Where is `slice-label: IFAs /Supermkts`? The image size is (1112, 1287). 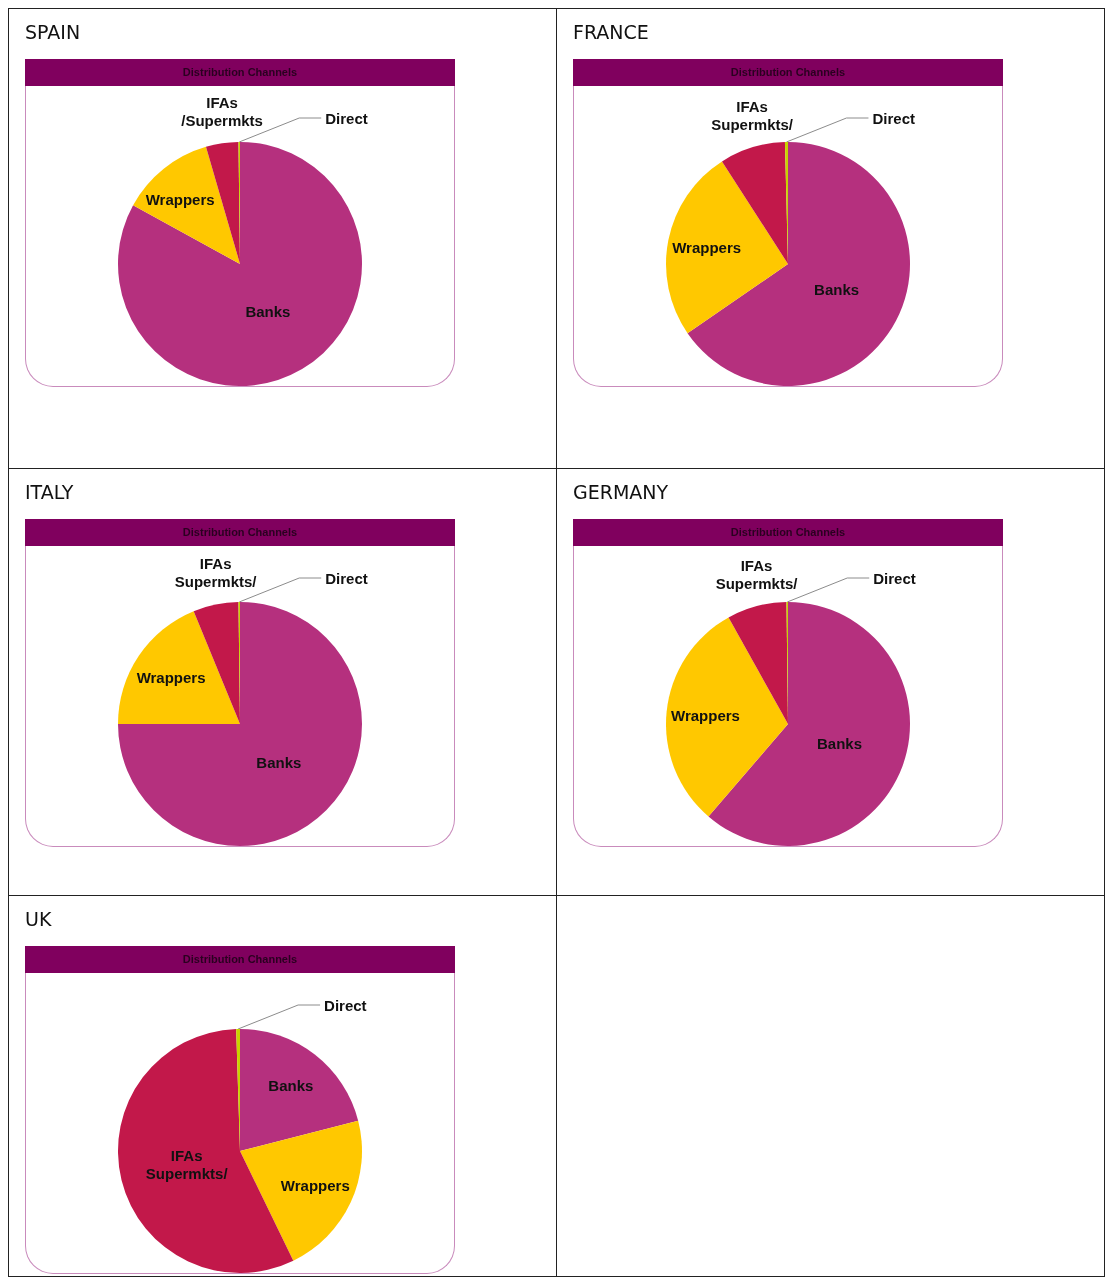
slice-label: IFAs /Supermkts is located at coordinates (222, 111).